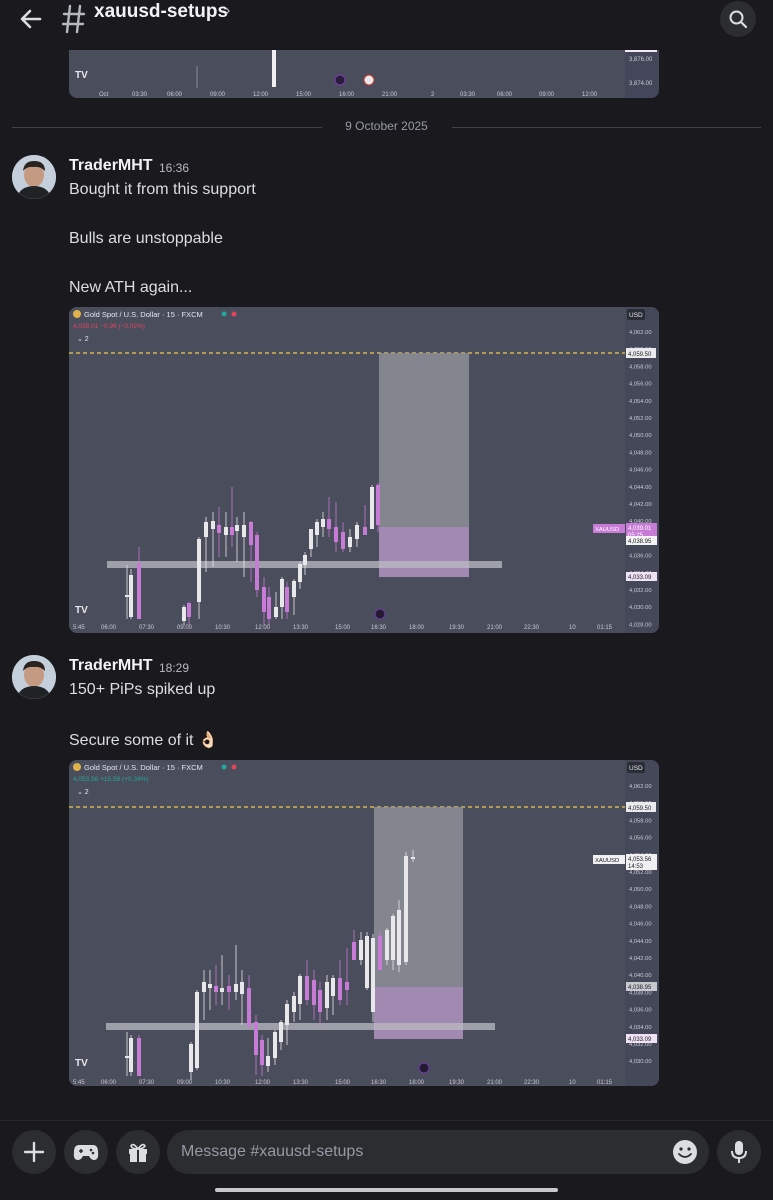  Describe the element at coordinates (438, 1152) in the screenshot. I see `message-input: Message #xauusd-setups` at that location.